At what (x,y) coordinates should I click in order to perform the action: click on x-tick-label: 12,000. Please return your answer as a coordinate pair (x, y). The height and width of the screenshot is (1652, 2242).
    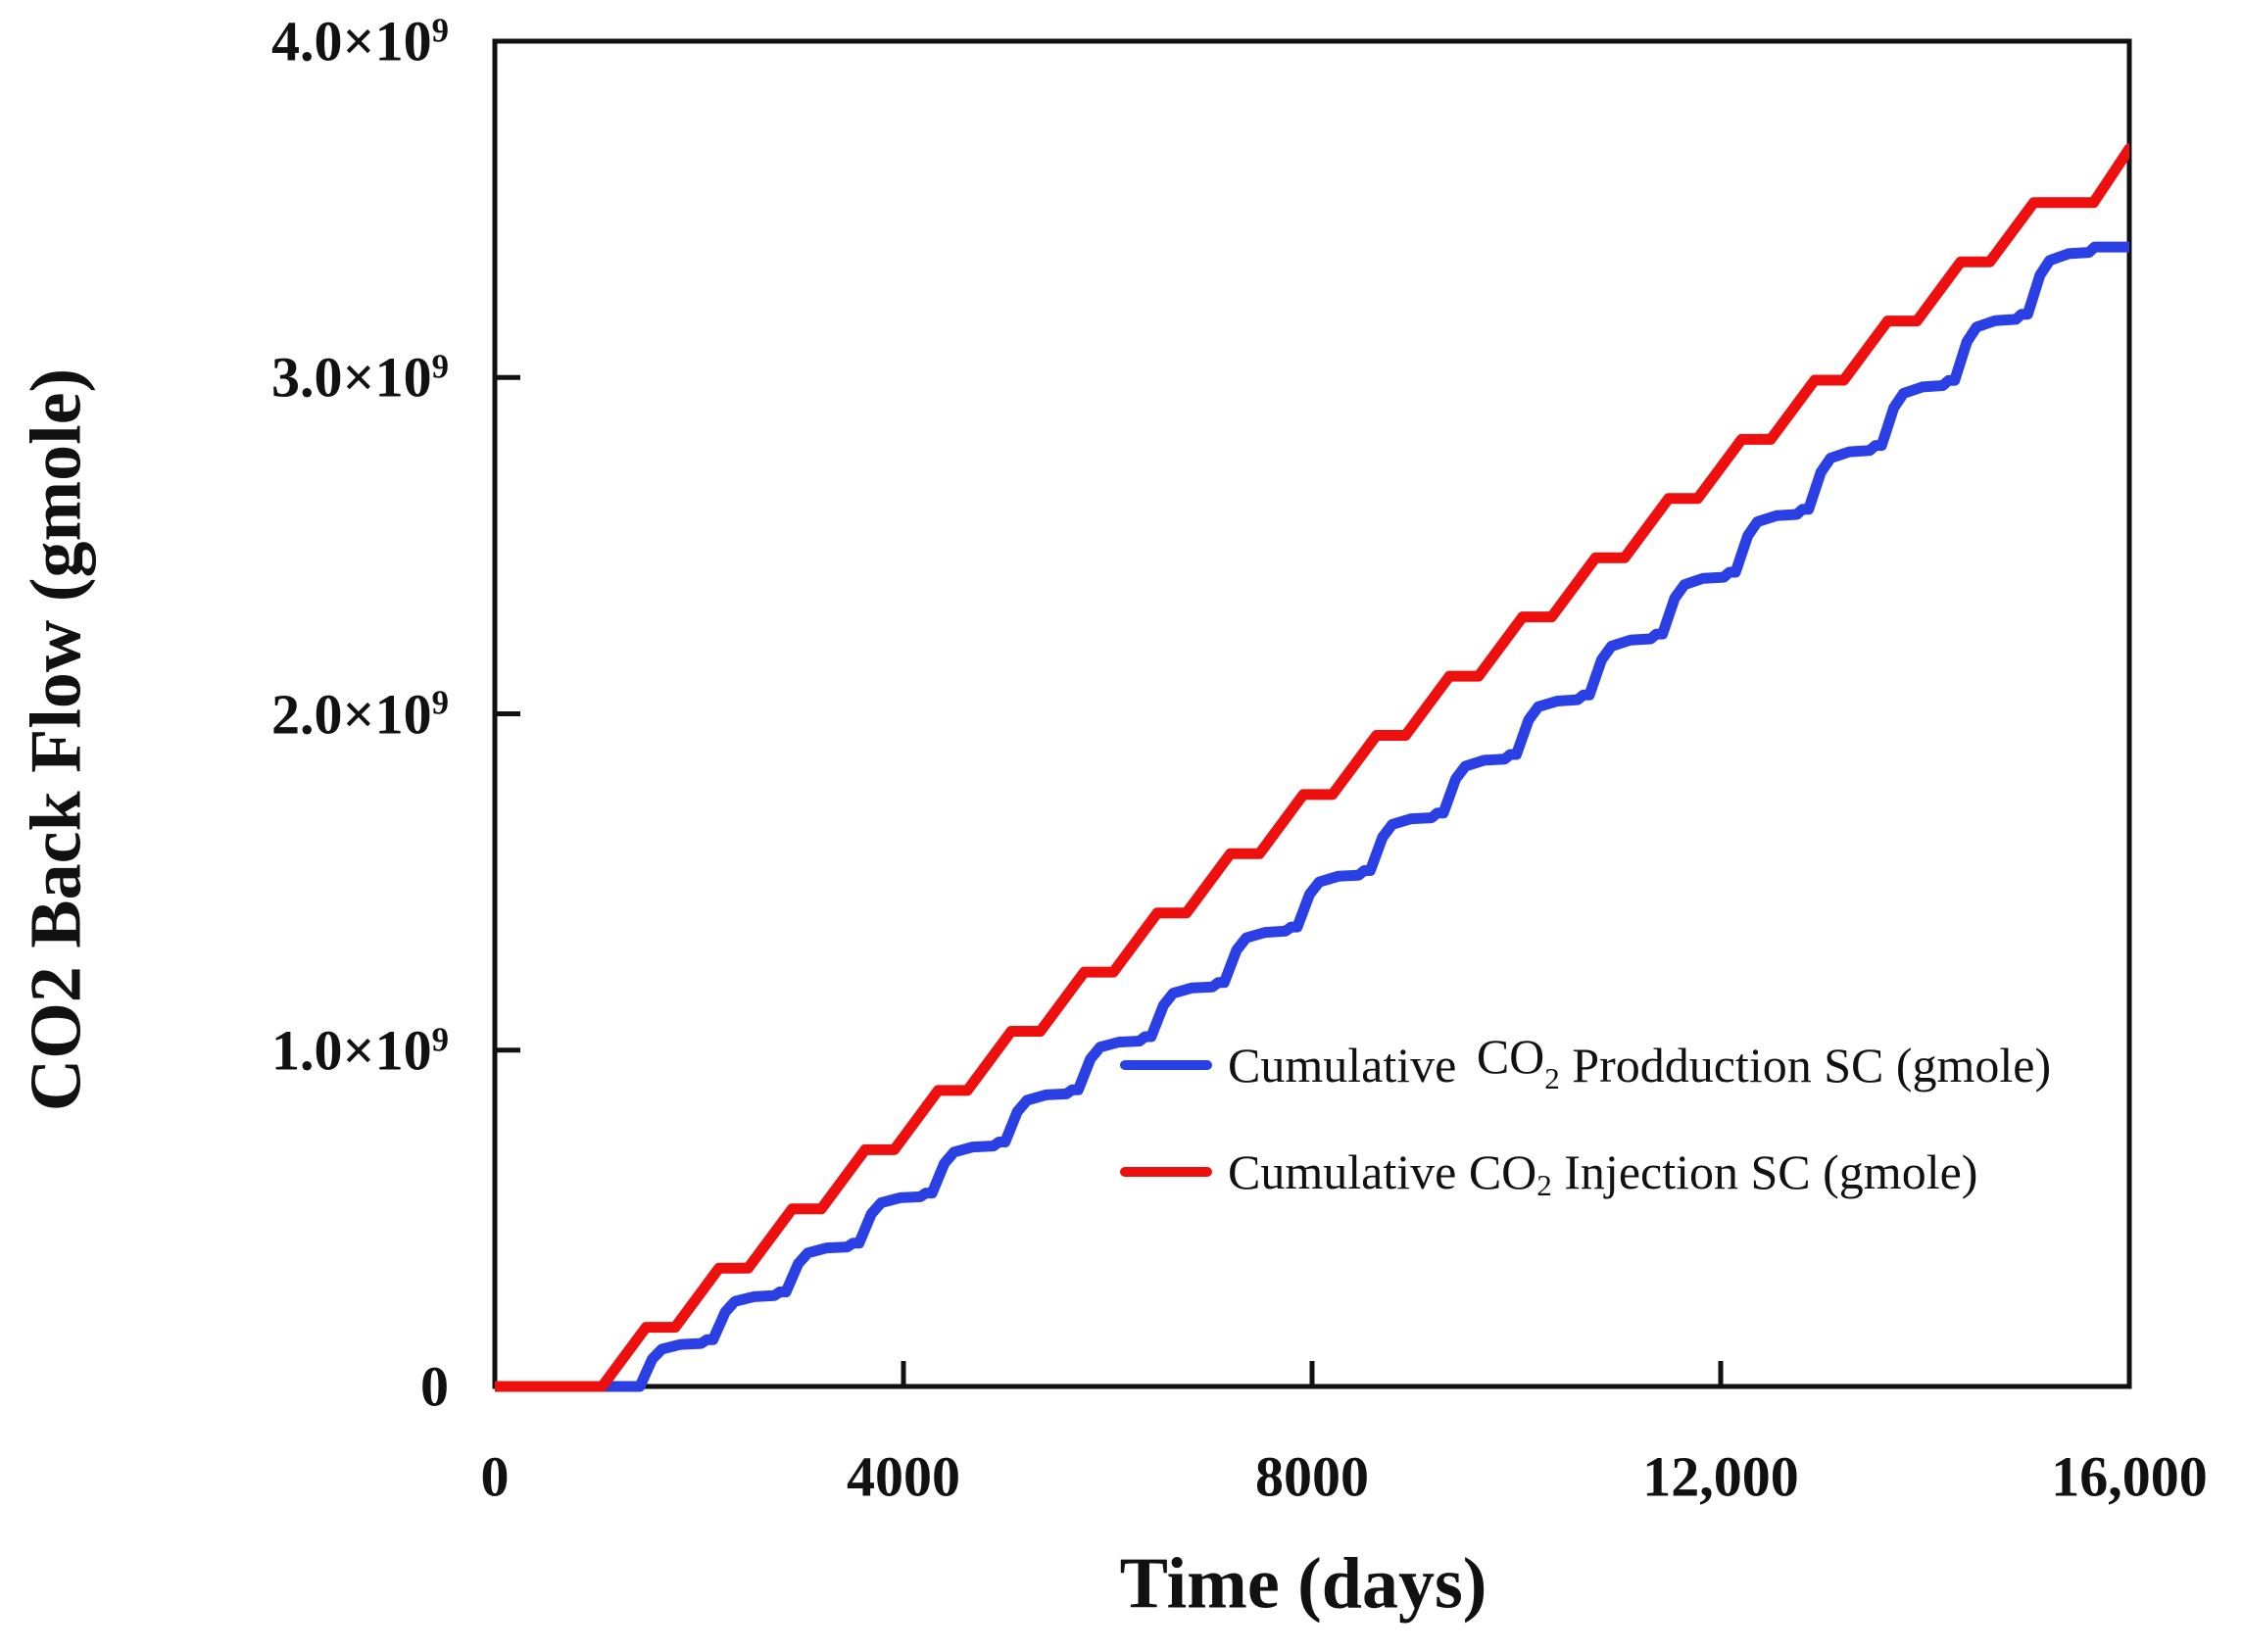
    Looking at the image, I should click on (1721, 1476).